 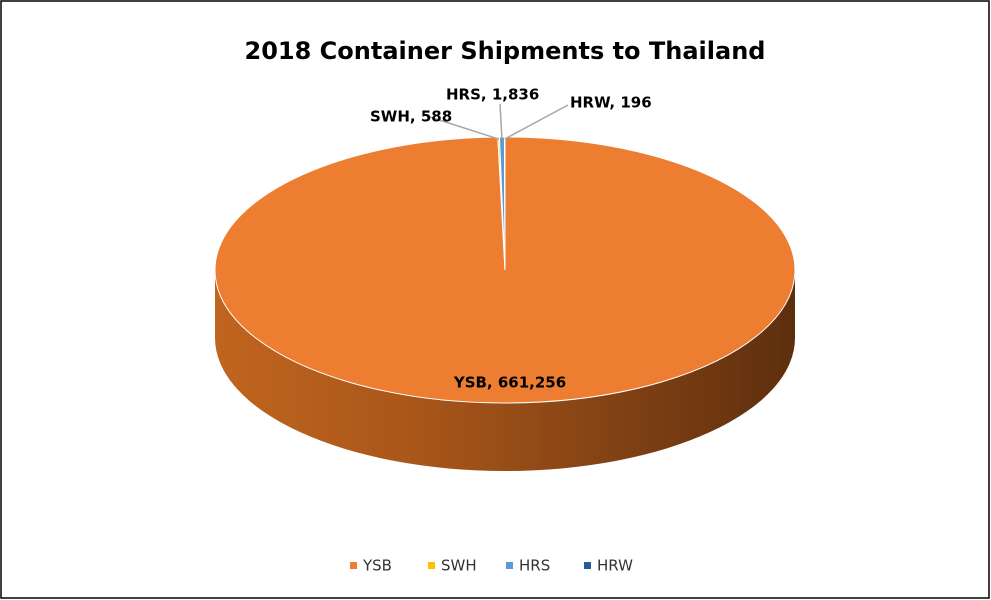 I want to click on data-label: SWH, 588, so click(x=411, y=117).